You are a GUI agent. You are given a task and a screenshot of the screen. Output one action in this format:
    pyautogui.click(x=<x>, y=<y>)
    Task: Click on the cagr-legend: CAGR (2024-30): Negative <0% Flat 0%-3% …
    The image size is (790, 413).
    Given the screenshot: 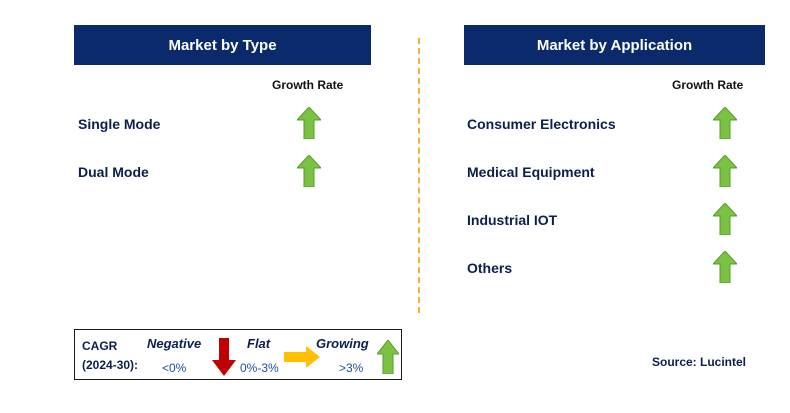 What is the action you would take?
    pyautogui.click(x=238, y=354)
    